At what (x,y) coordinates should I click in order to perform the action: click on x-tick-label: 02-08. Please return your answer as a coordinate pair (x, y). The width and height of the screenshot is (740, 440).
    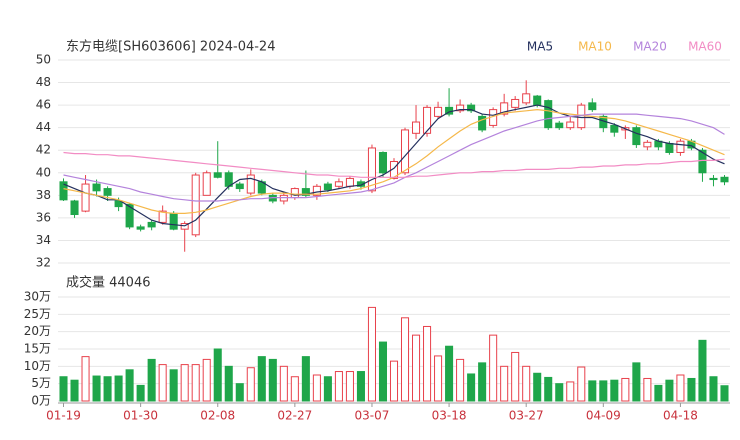
    Looking at the image, I should click on (217, 416).